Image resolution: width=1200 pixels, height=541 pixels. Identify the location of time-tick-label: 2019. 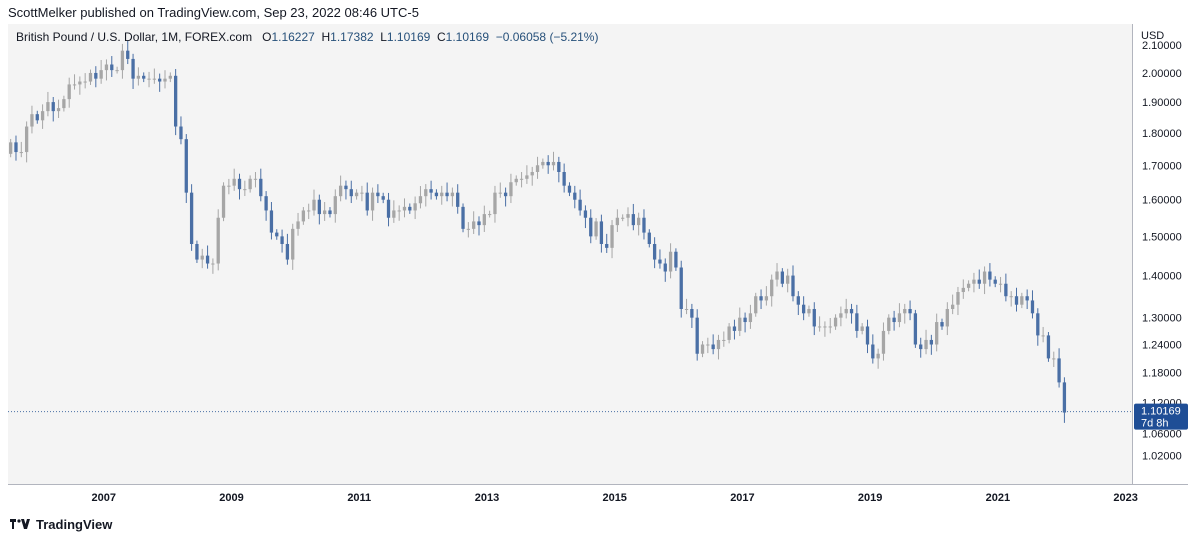
(870, 498).